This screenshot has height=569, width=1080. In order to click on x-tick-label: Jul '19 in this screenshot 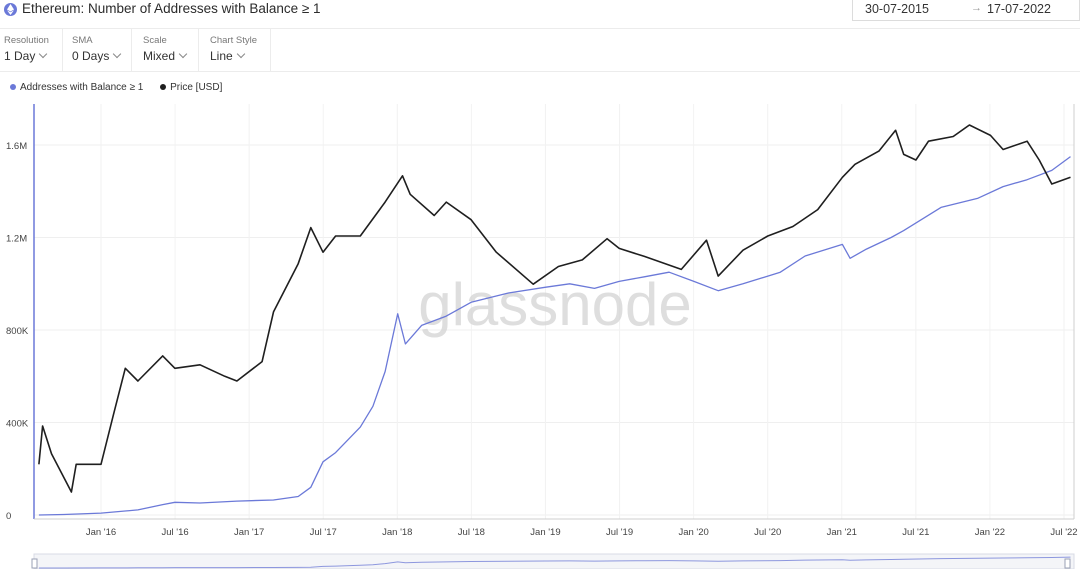, I will do `click(619, 532)`.